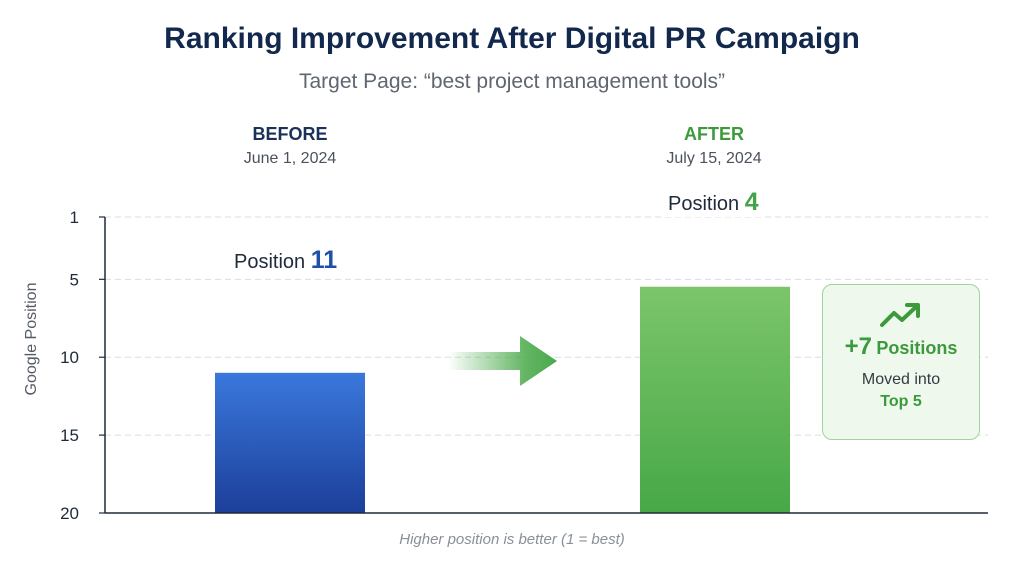 Image resolution: width=1024 pixels, height=576 pixels. What do you see at coordinates (69, 357) in the screenshot?
I see `y-tick-label-10: 10` at bounding box center [69, 357].